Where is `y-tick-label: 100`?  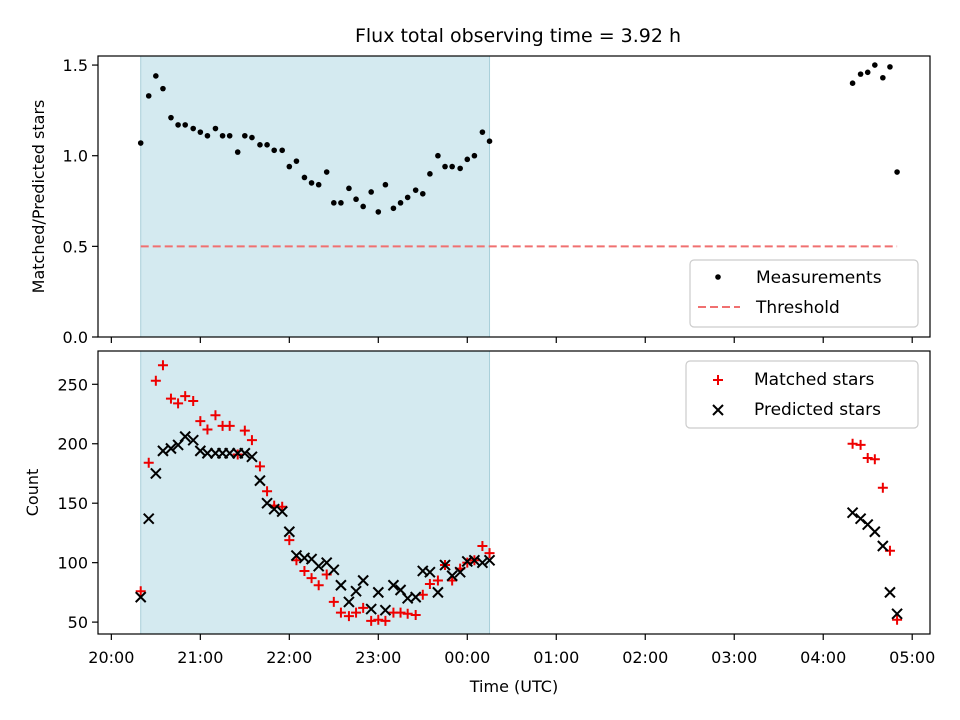 y-tick-label: 100 is located at coordinates (72, 563).